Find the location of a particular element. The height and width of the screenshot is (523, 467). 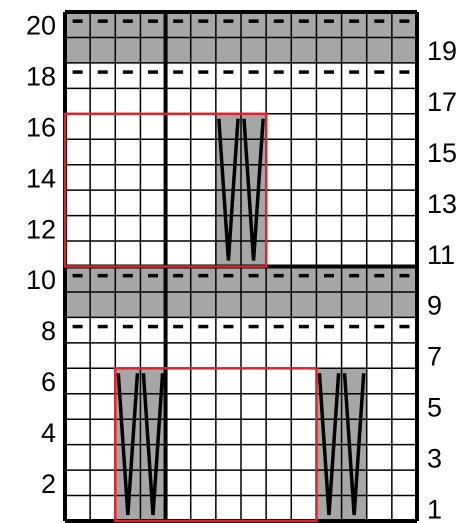

left-row-label: 14 is located at coordinates (41, 178).